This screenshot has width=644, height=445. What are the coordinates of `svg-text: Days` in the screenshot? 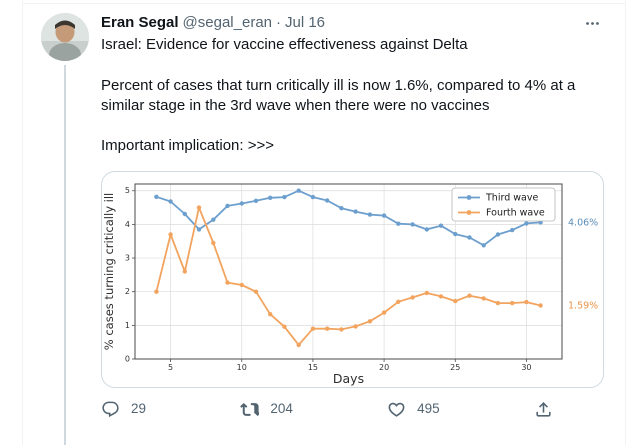 It's located at (348, 378).